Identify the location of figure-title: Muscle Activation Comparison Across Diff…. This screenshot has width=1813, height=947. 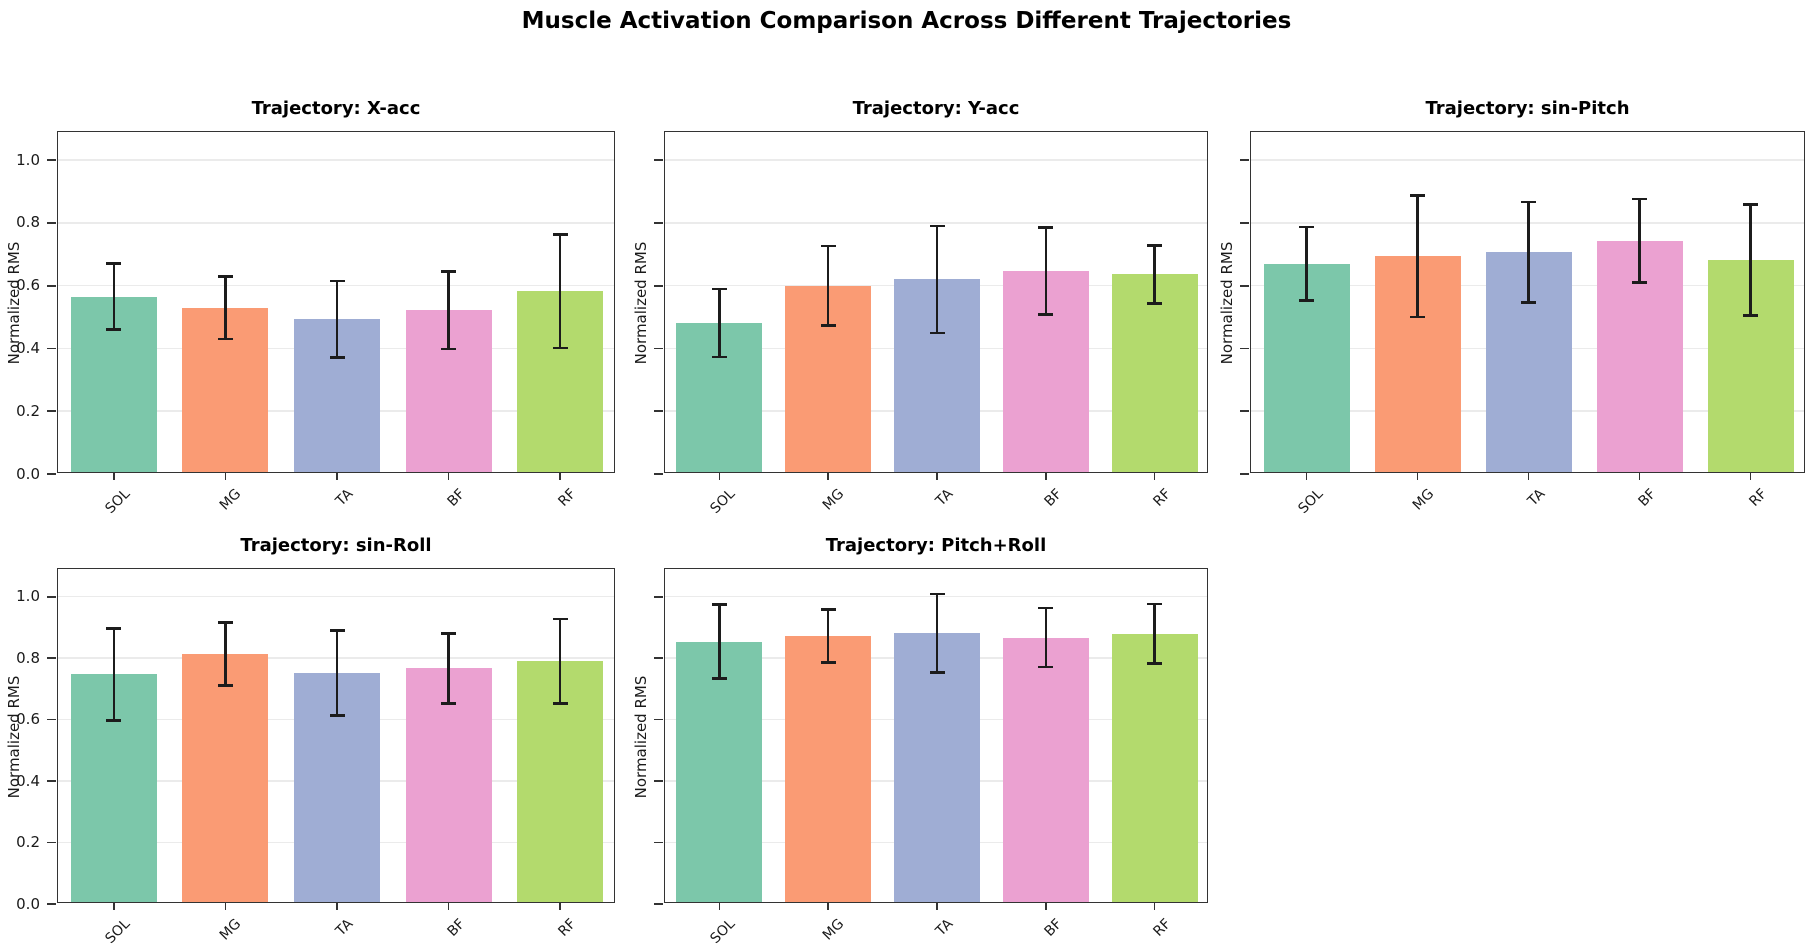
(906, 21).